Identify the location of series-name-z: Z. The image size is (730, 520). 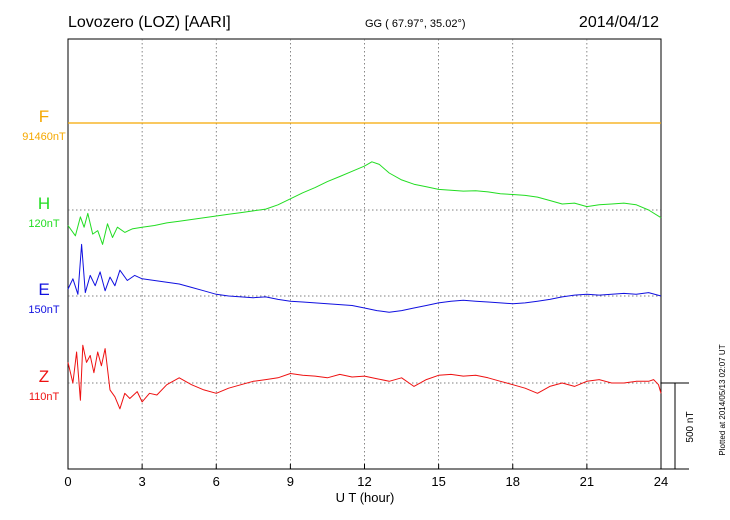
(44, 376).